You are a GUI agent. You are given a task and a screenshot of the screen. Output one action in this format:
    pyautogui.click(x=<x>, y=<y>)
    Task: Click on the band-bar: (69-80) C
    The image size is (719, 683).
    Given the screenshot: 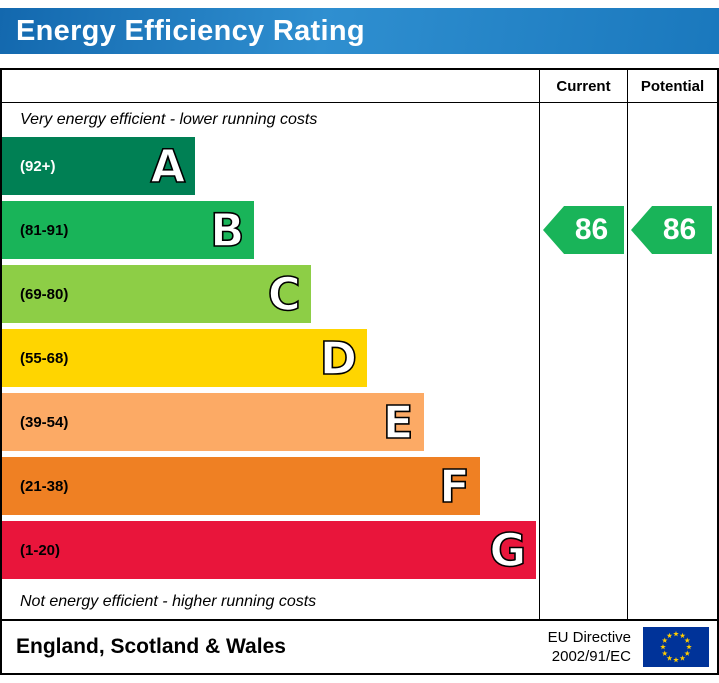 What is the action you would take?
    pyautogui.click(x=156, y=294)
    